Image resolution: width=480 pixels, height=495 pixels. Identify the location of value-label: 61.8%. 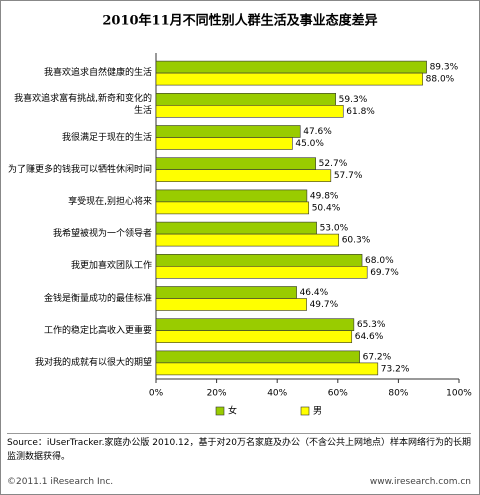
(360, 112).